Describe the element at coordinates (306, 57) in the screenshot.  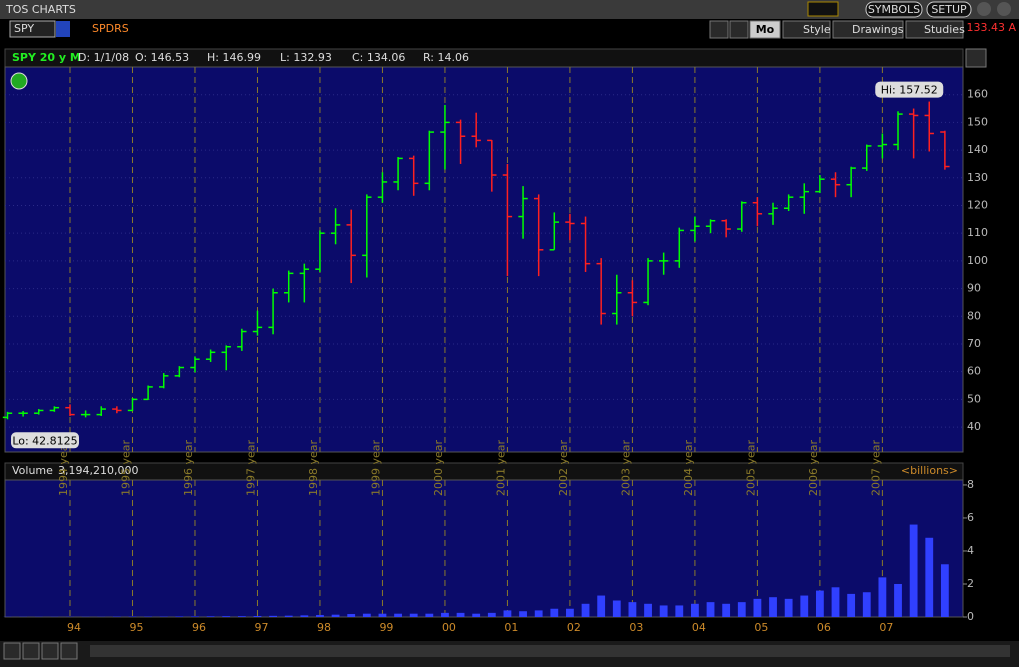
I see `info-low: L: 132.93` at that location.